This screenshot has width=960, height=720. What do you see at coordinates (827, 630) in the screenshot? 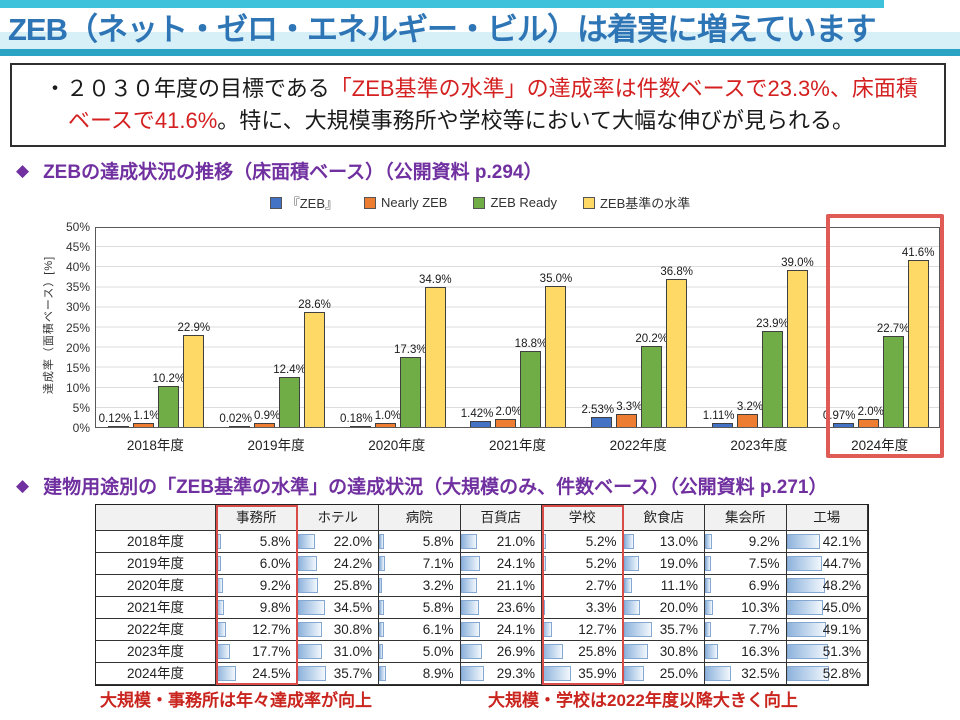
I see `table-cell: 49.1%` at bounding box center [827, 630].